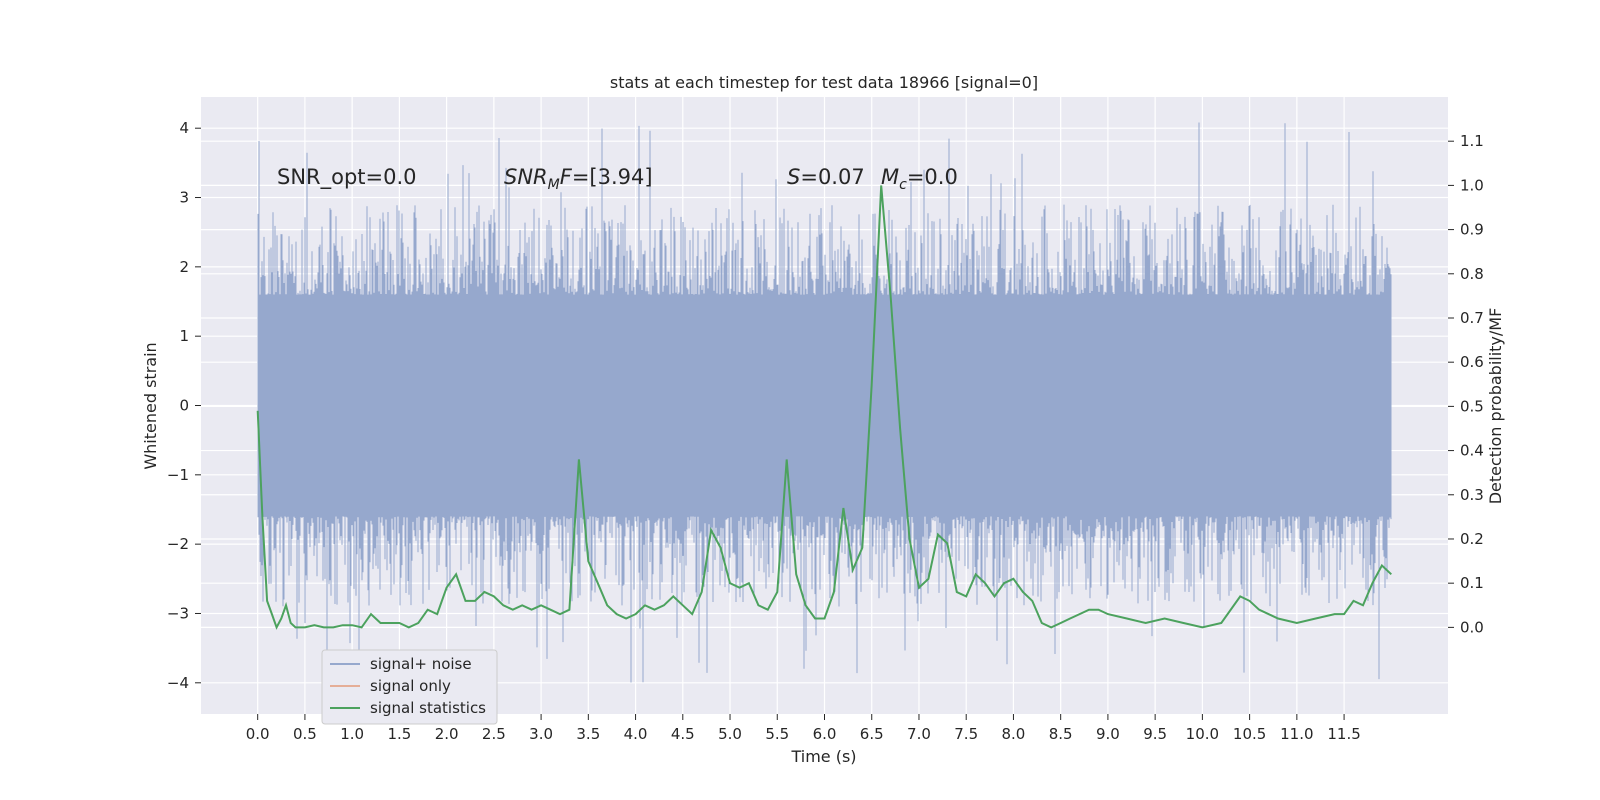 The width and height of the screenshot is (1600, 800). I want to click on x-tick-label: 6.0, so click(825, 734).